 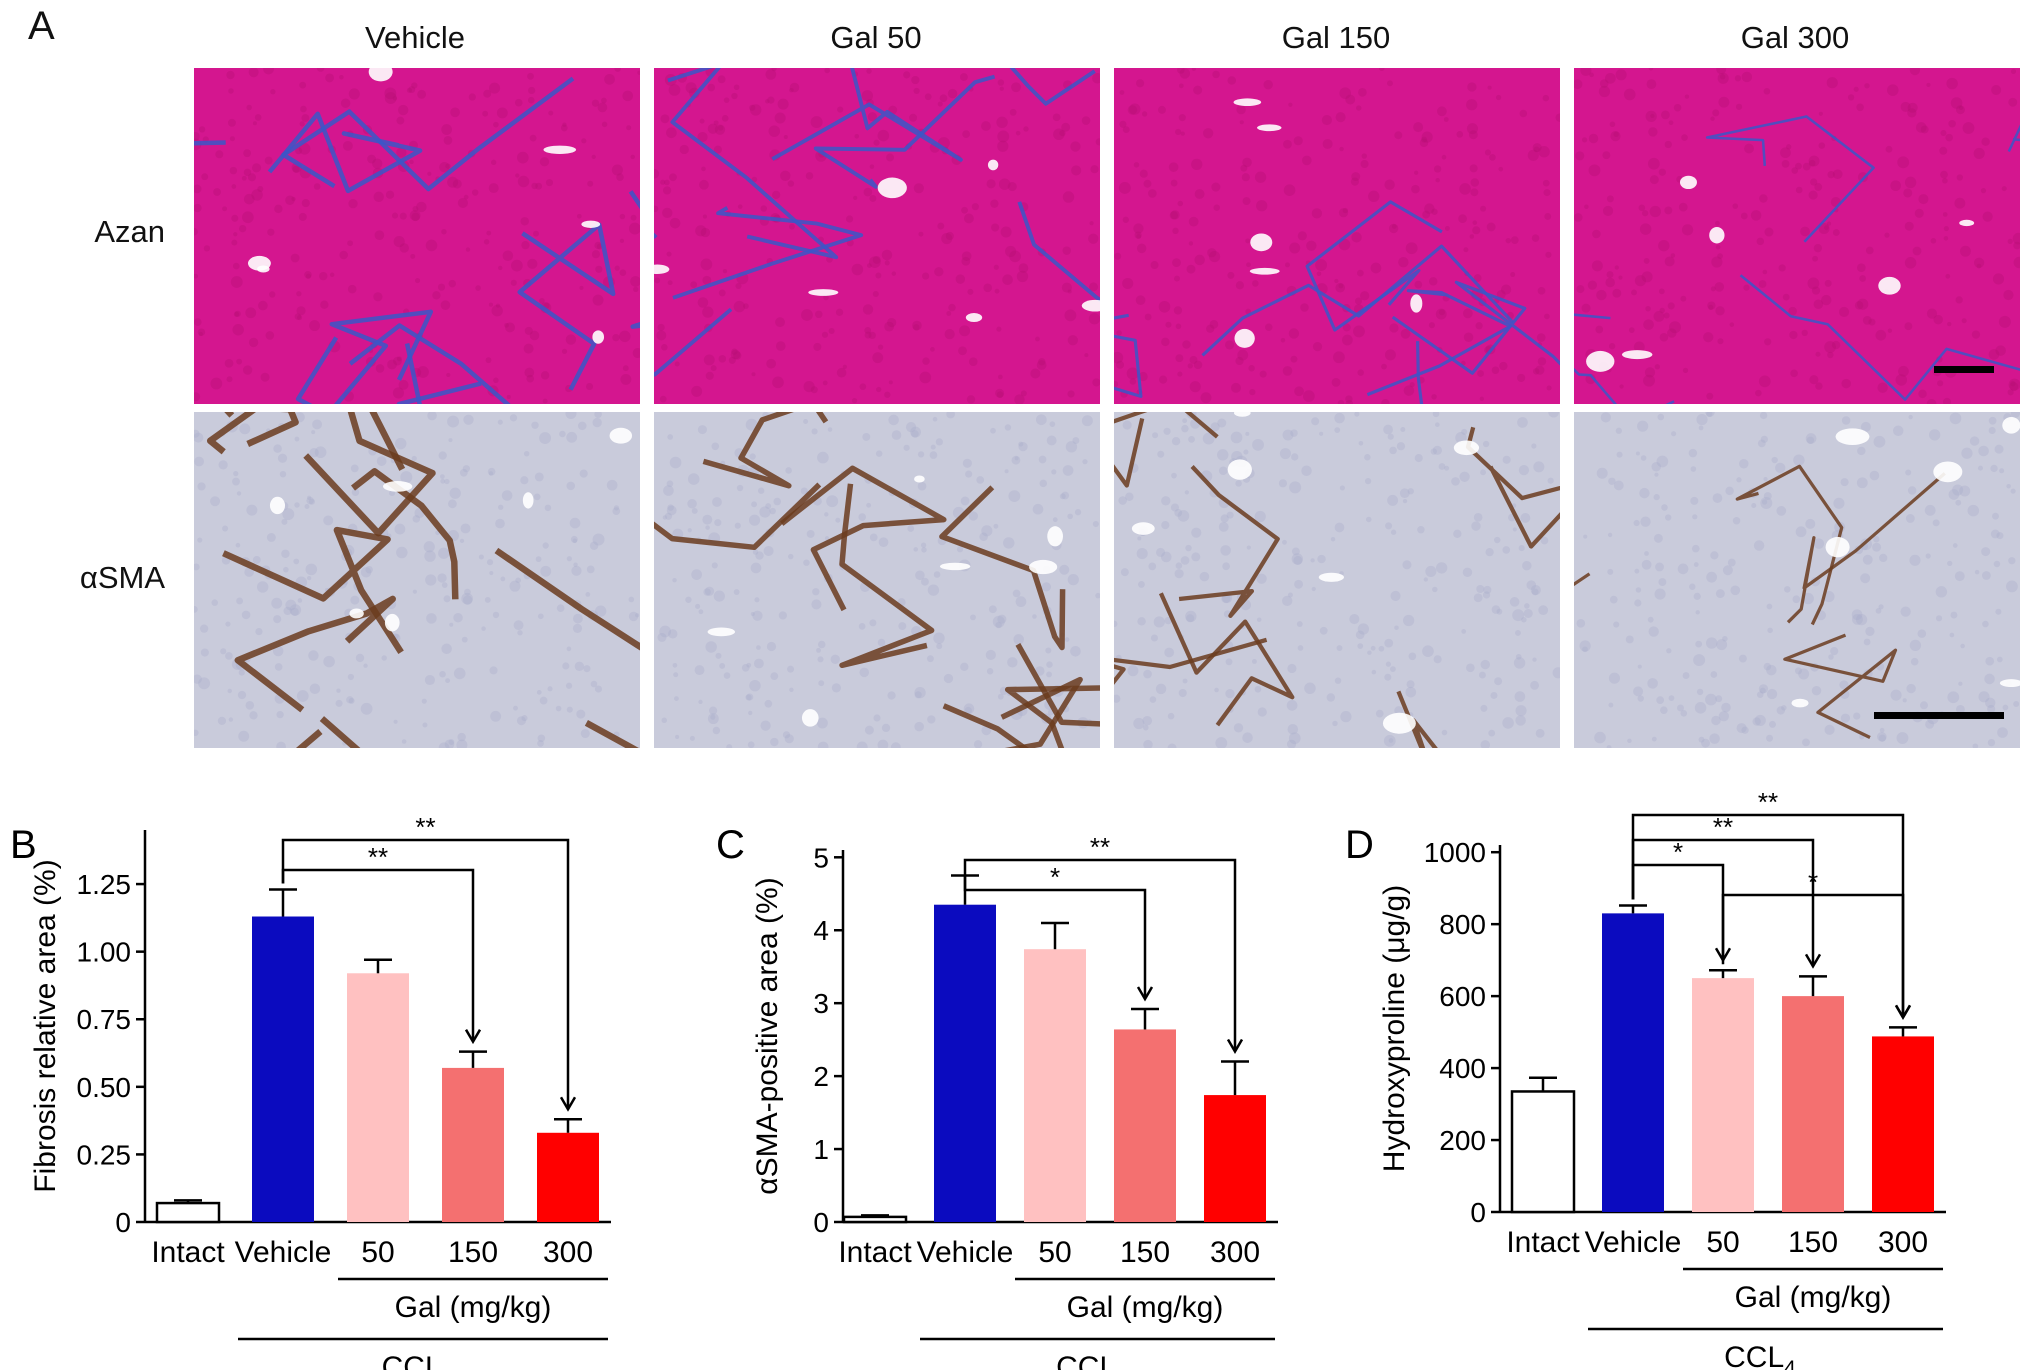 I want to click on y-tick-label: 0.25, so click(x=104, y=1154).